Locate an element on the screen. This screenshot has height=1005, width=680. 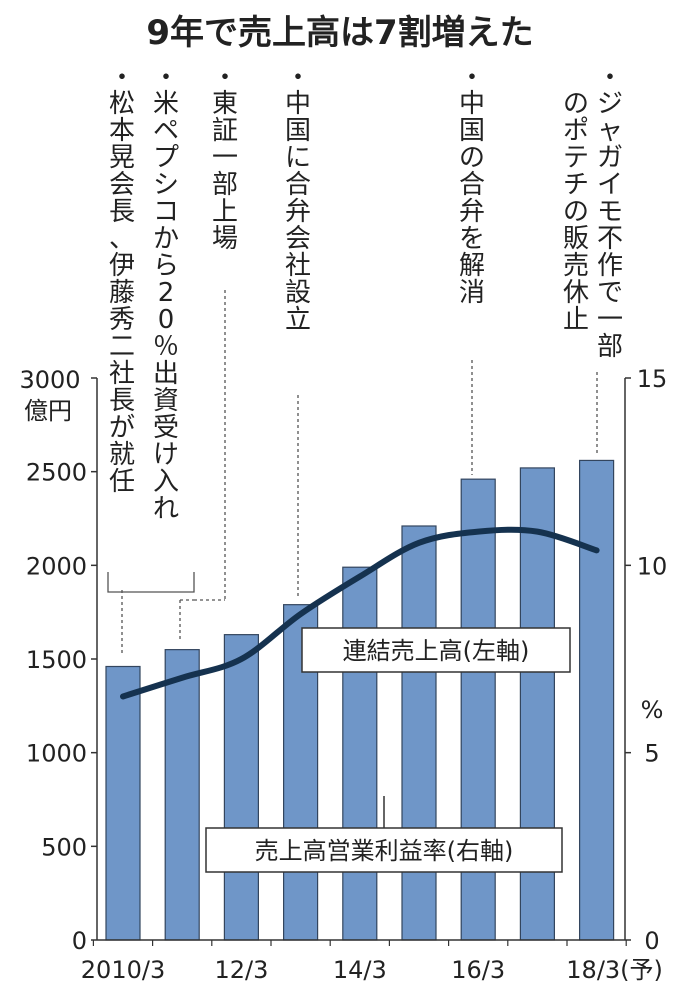
x-tick-label: 2010/3 is located at coordinates (123, 970).